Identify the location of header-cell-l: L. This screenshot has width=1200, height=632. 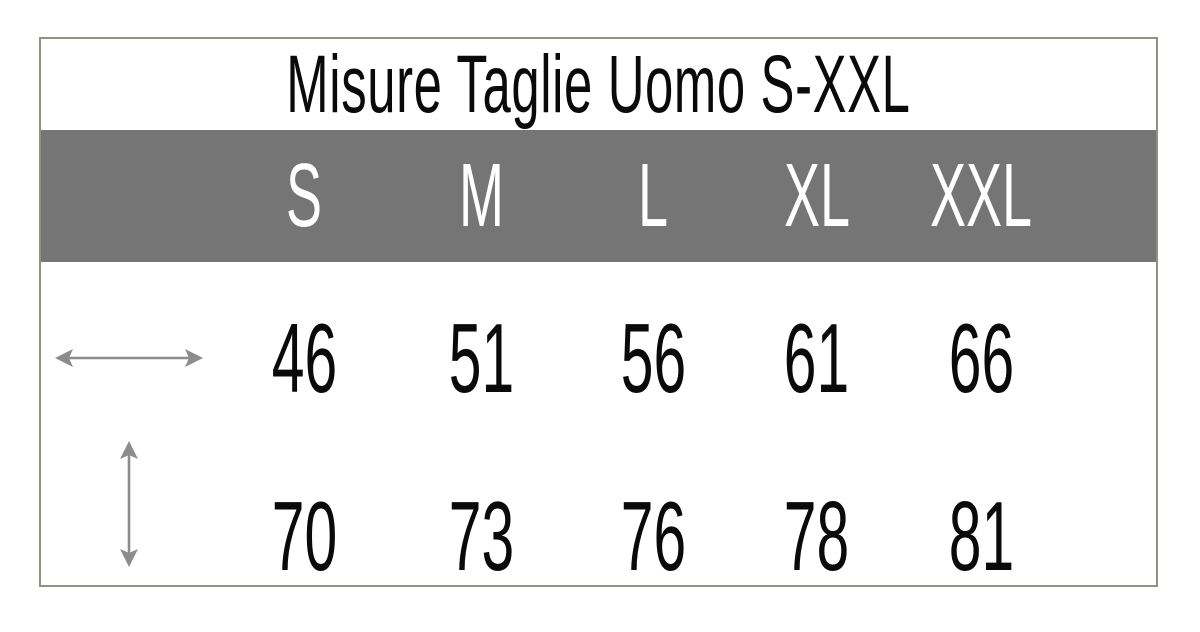
(653, 196).